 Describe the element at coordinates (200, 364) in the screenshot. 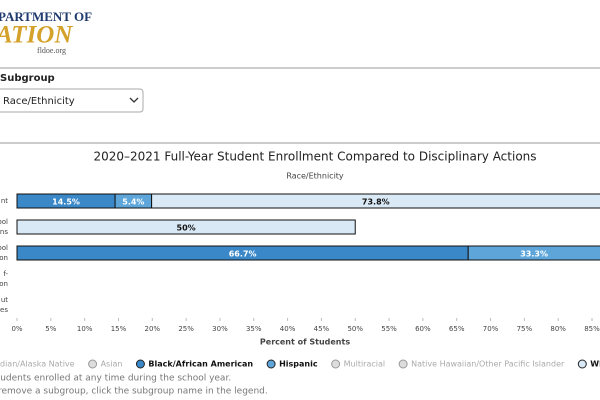

I see `legend-label: Black/African American` at that location.